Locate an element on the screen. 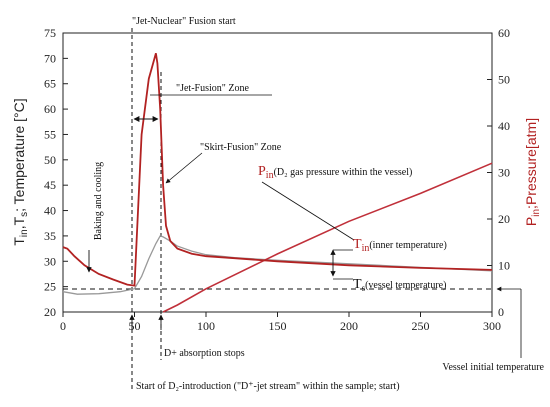  ts-label: Ts(vessel temperature) is located at coordinates (399, 285).